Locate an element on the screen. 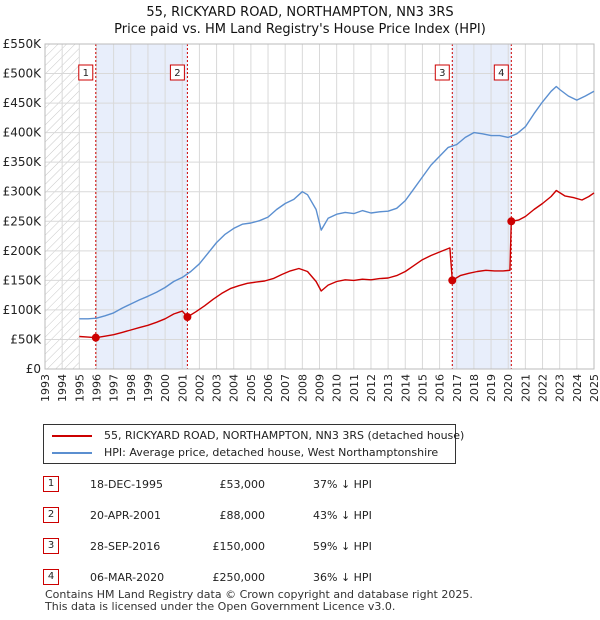  legend-swatch-hpi is located at coordinates (72, 453).